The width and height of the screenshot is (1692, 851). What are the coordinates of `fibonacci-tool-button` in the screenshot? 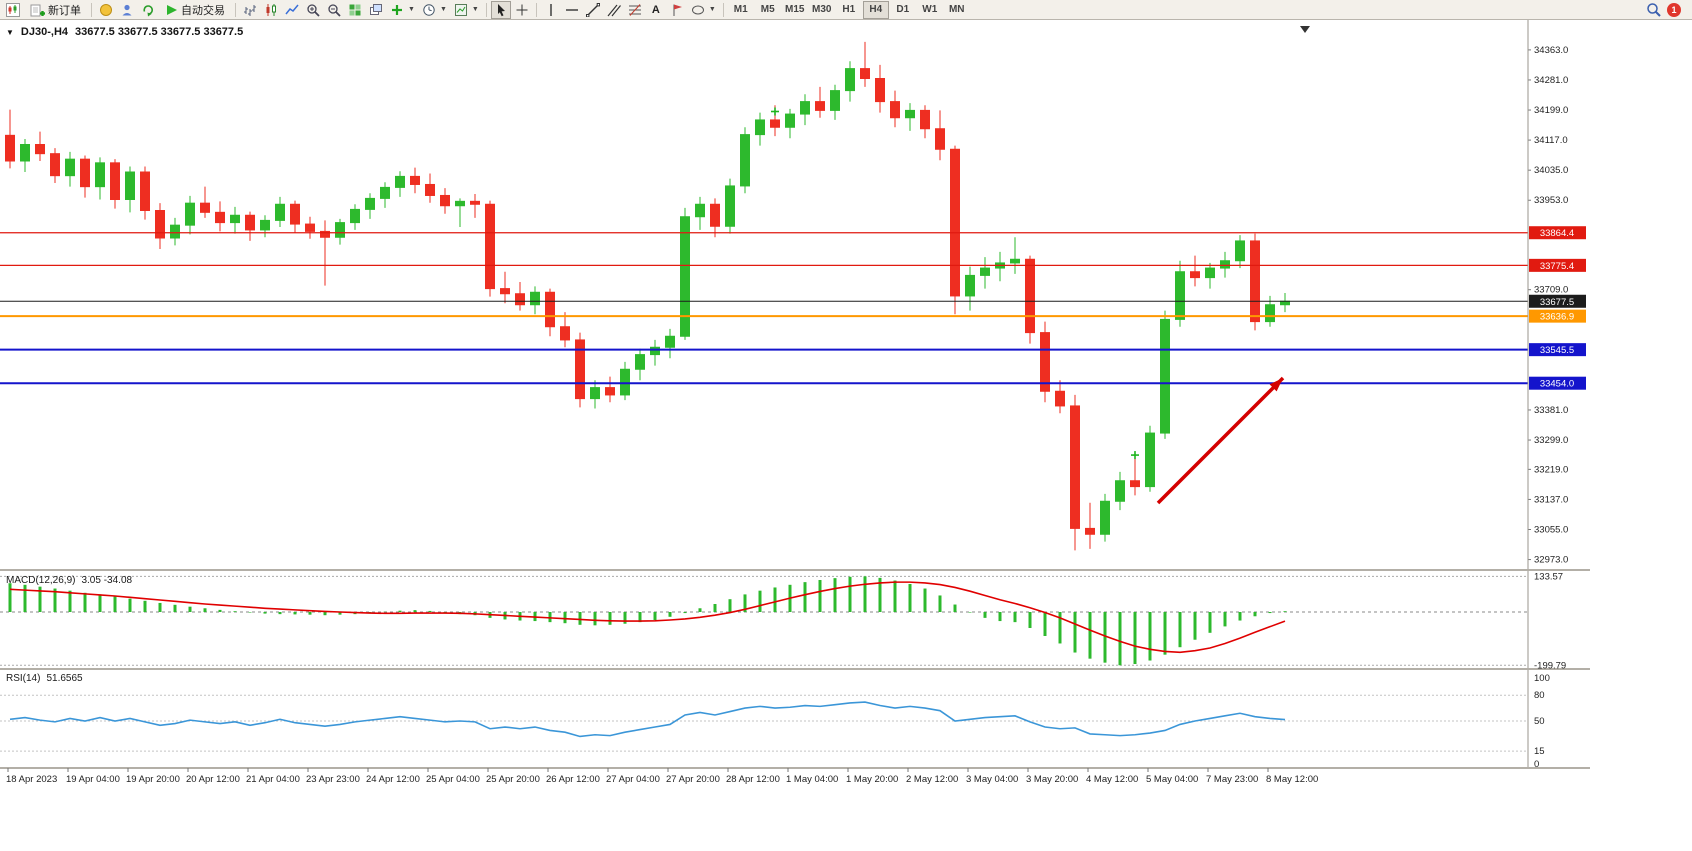 It's located at (635, 10).